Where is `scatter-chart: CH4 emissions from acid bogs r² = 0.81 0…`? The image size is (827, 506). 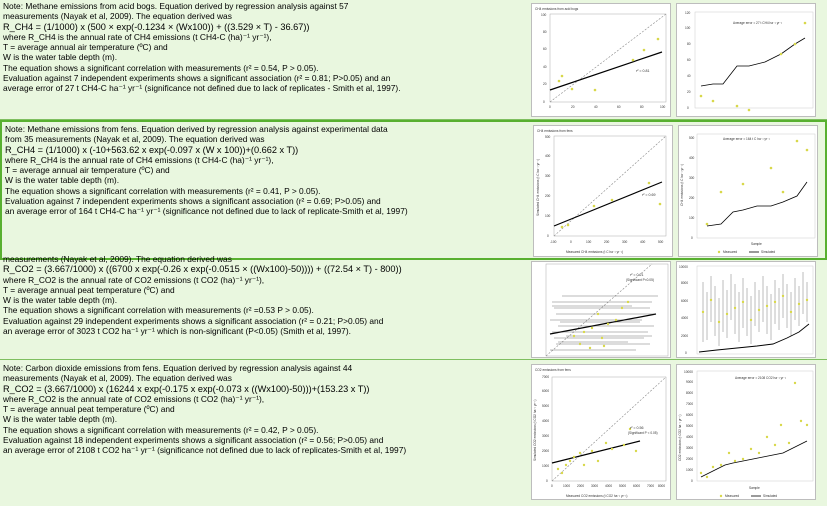
scatter-chart: CH4 emissions from acid bogs r² = 0.81 0… is located at coordinates (601, 60).